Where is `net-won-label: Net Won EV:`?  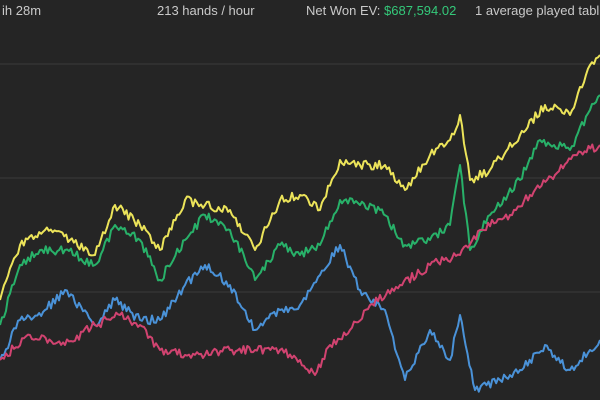
net-won-label: Net Won EV: is located at coordinates (343, 10).